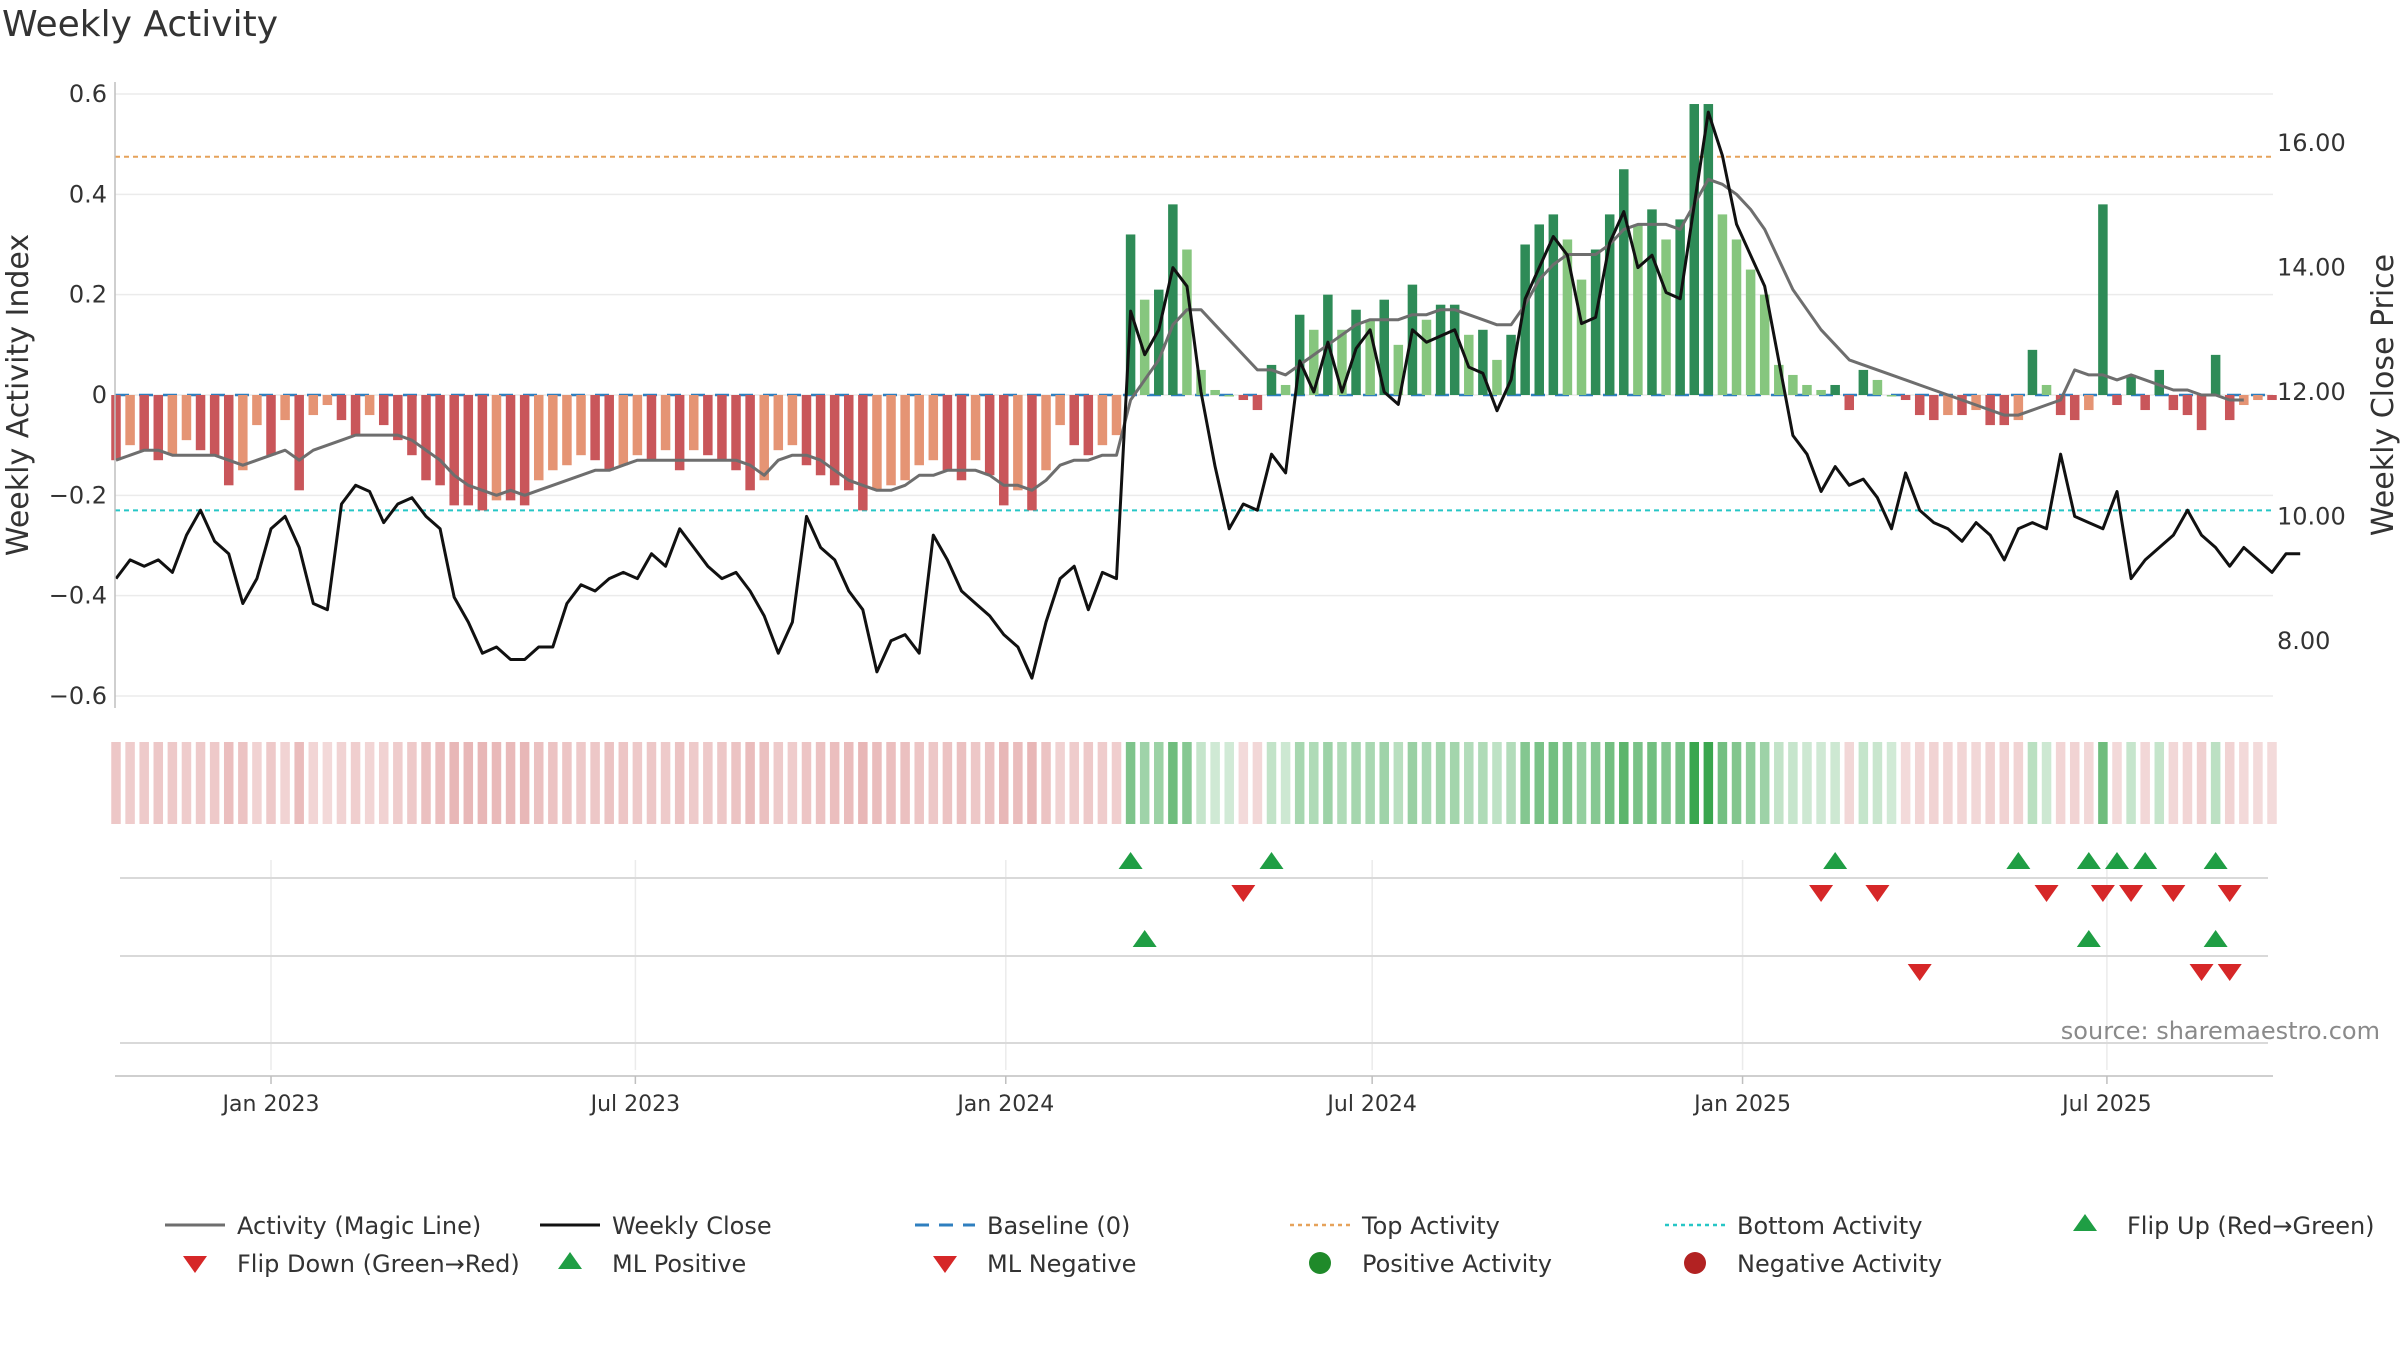 This screenshot has width=2400, height=1350. Describe the element at coordinates (2311, 516) in the screenshot. I see `right-tick-label: 10.00` at that location.